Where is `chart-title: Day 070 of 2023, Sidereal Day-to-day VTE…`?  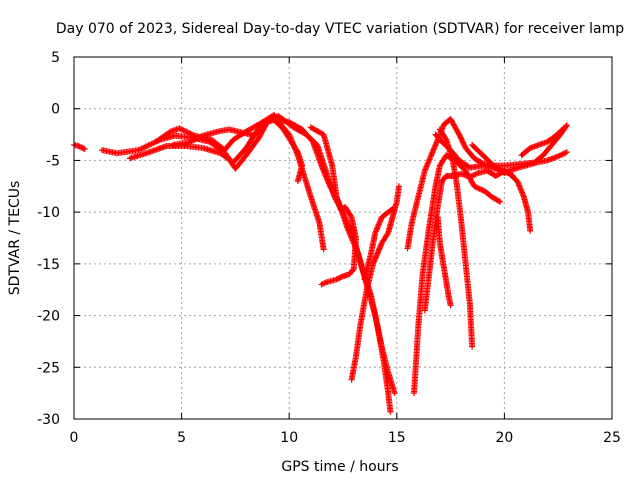
chart-title: Day 070 of 2023, Sidereal Day-to-day VTE… is located at coordinates (340, 29).